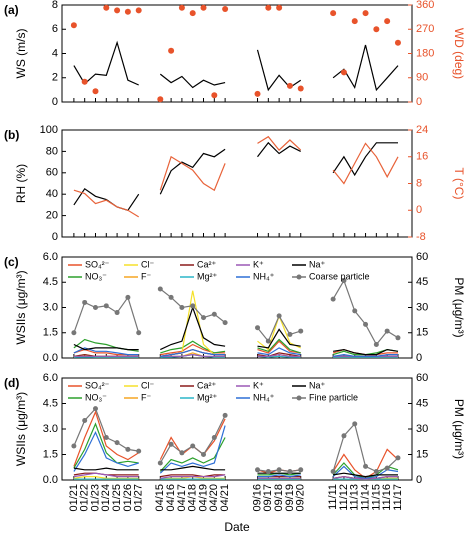  Describe the element at coordinates (422, 454) in the screenshot. I see `y2-tick-label: 15` at that location.